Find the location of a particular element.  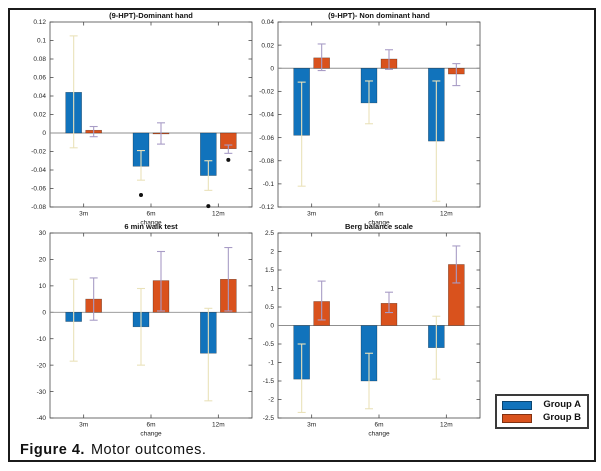

legend-label-group-b: Group B is located at coordinates (562, 417).